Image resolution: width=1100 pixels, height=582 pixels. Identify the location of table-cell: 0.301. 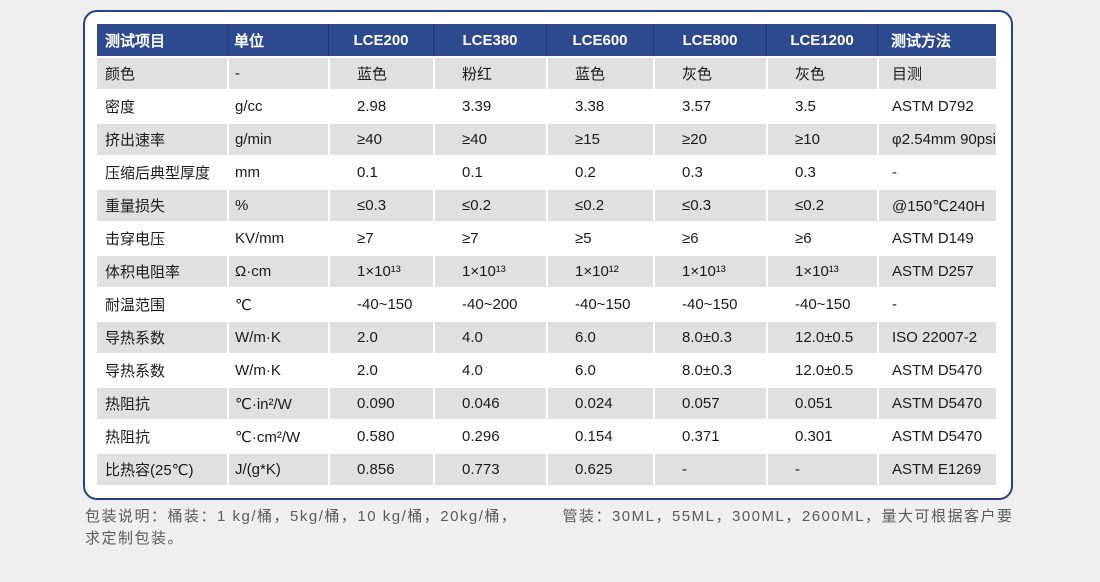
(821, 435).